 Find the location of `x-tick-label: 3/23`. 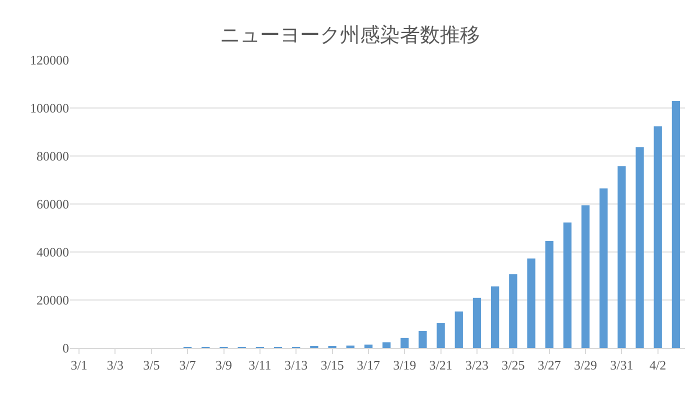

x-tick-label: 3/23 is located at coordinates (477, 365).